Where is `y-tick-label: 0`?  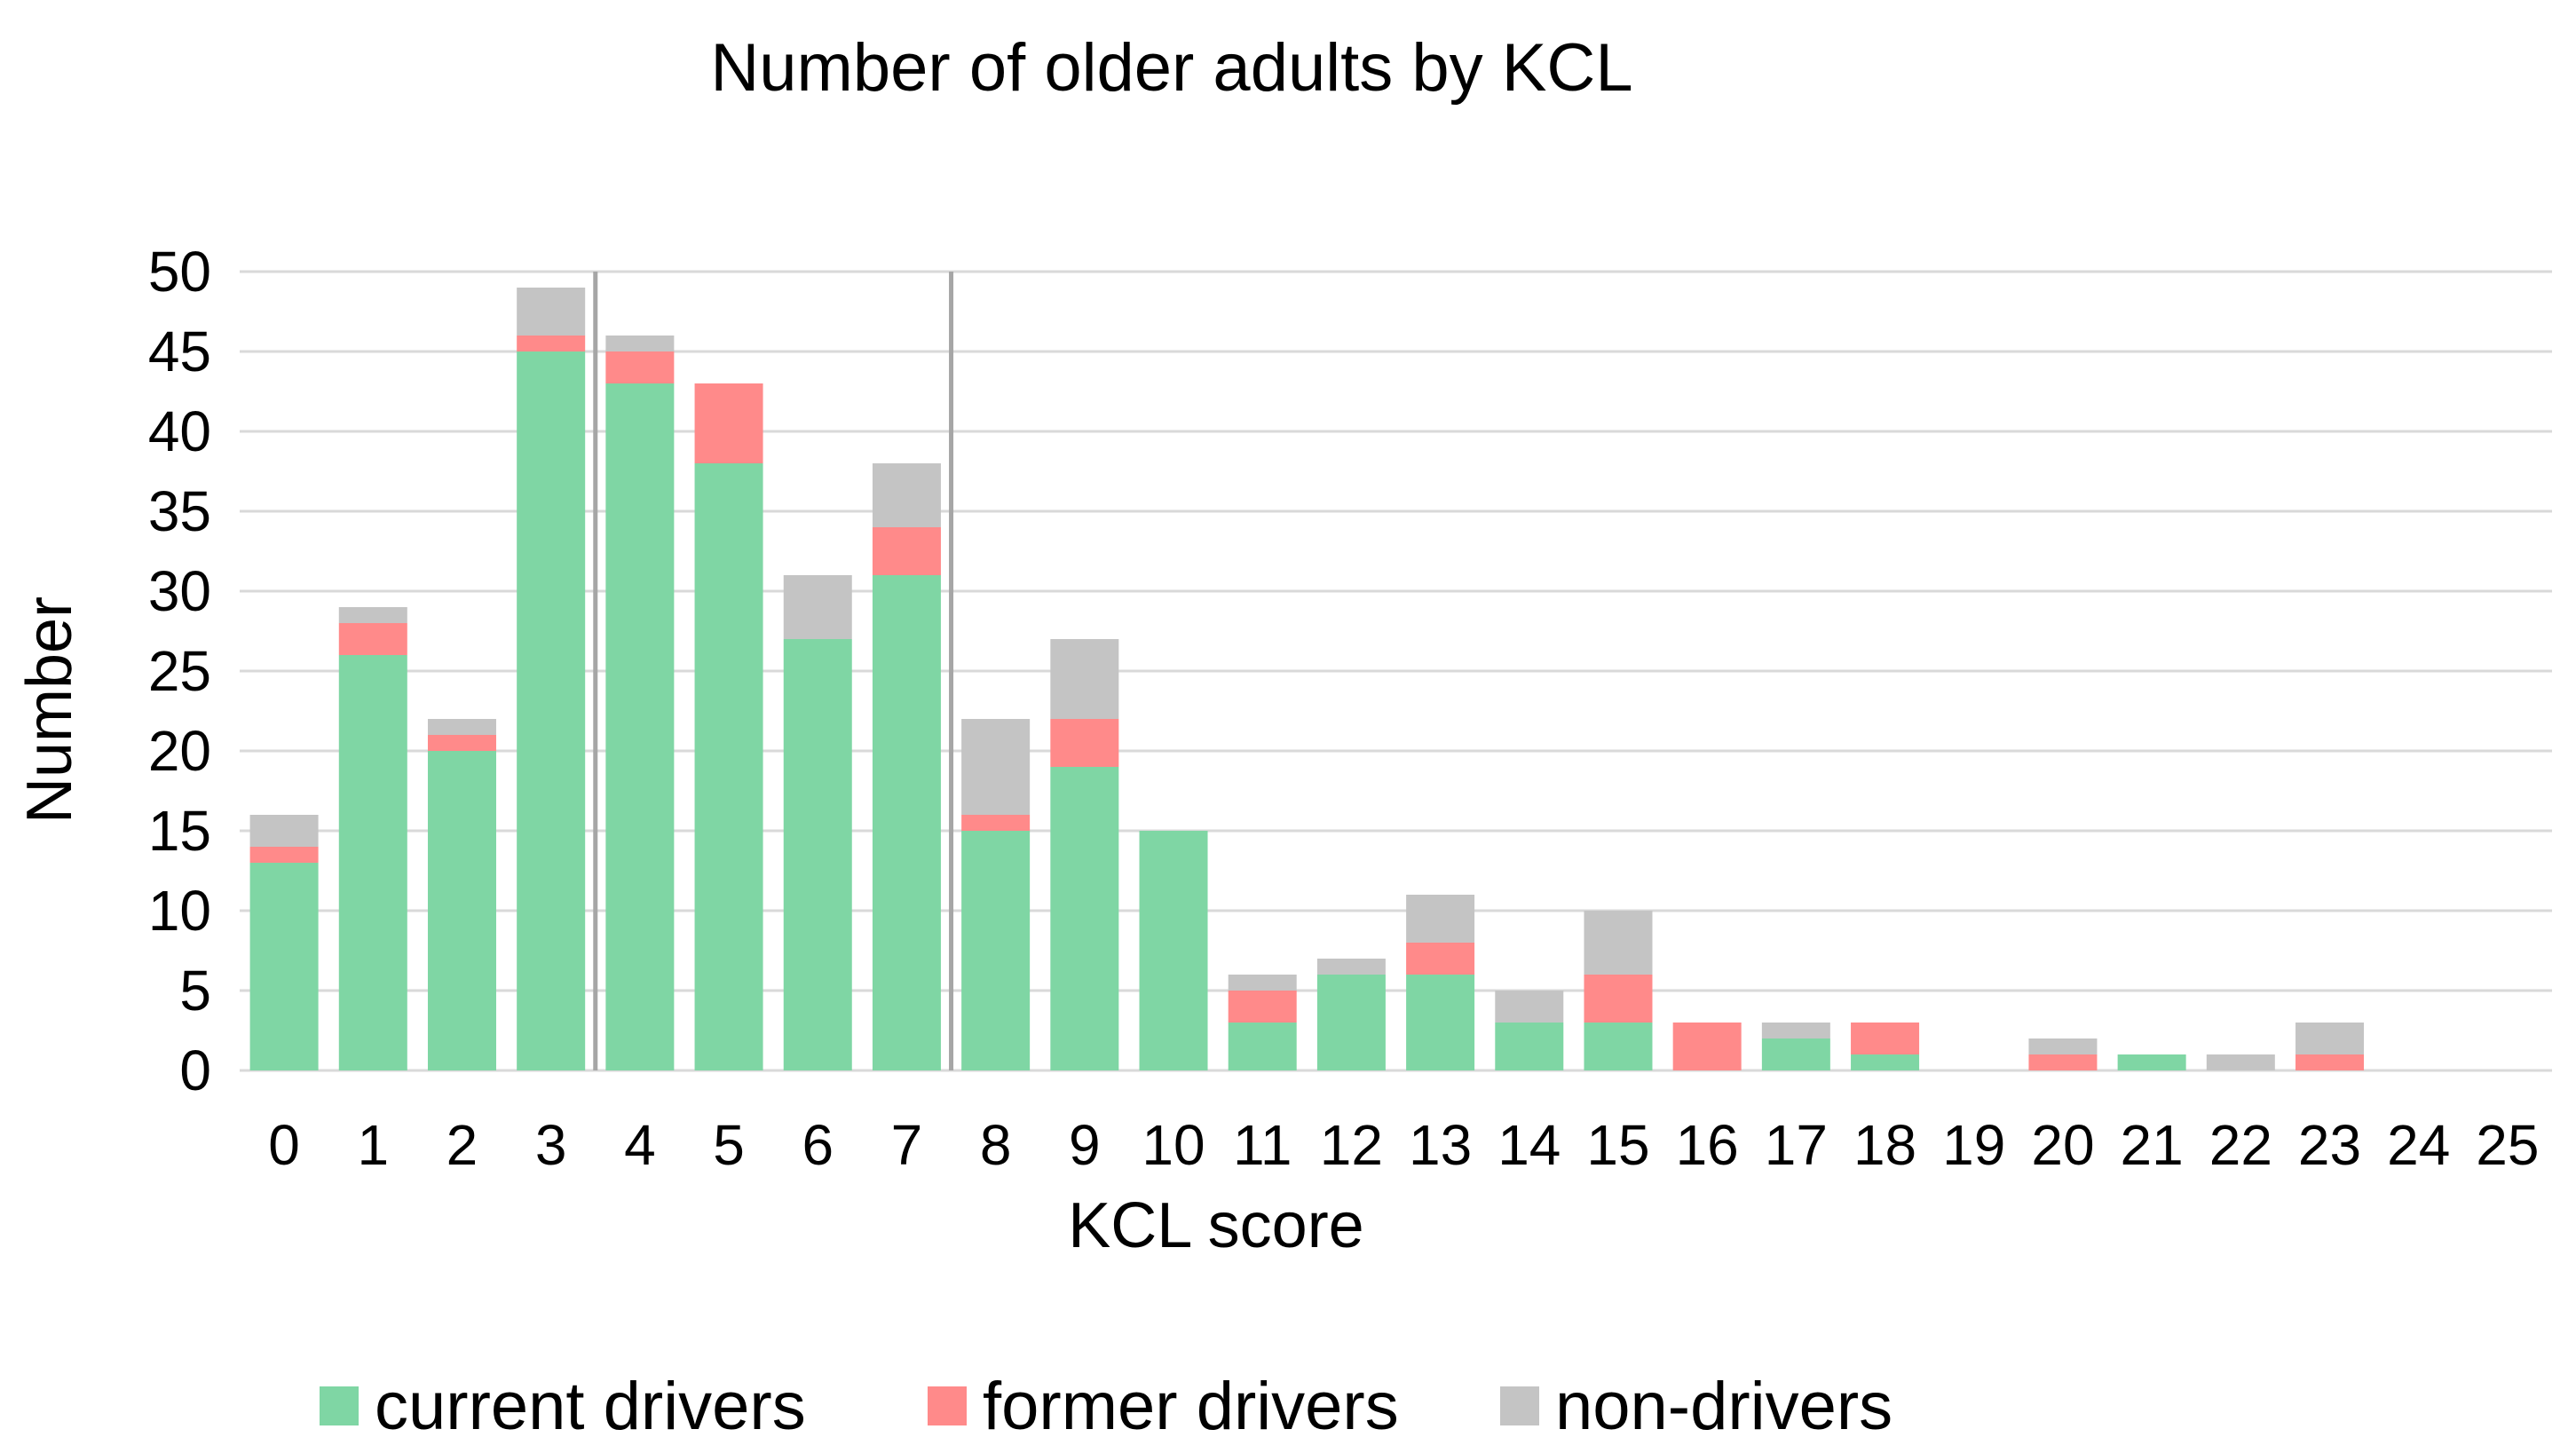
y-tick-label: 0 is located at coordinates (195, 1070).